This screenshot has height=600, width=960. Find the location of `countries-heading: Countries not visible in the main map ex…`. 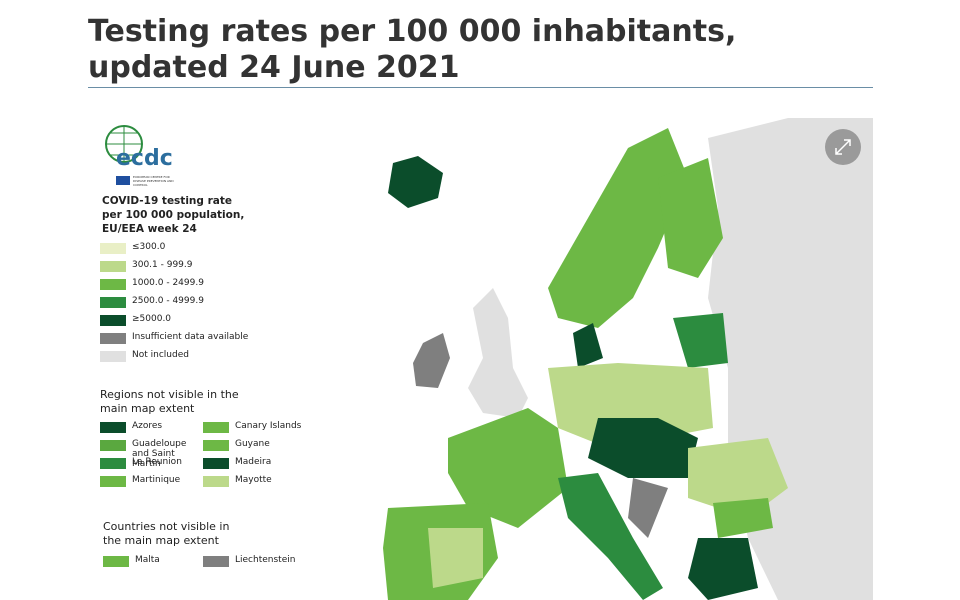

countries-heading: Countries not visible in the main map ex… is located at coordinates (166, 533).